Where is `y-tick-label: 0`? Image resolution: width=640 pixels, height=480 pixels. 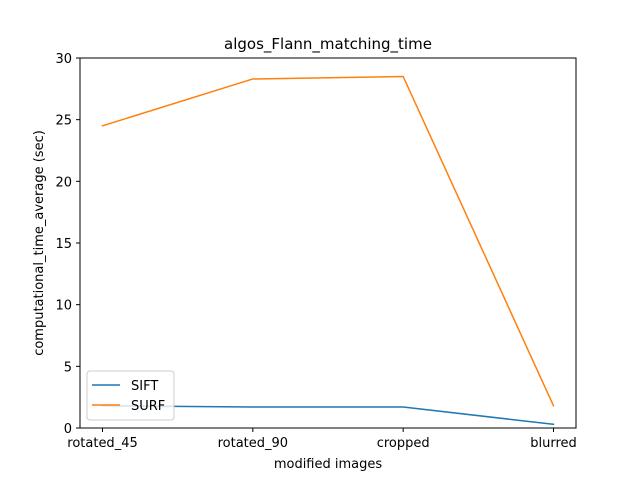
y-tick-label: 0 is located at coordinates (68, 429).